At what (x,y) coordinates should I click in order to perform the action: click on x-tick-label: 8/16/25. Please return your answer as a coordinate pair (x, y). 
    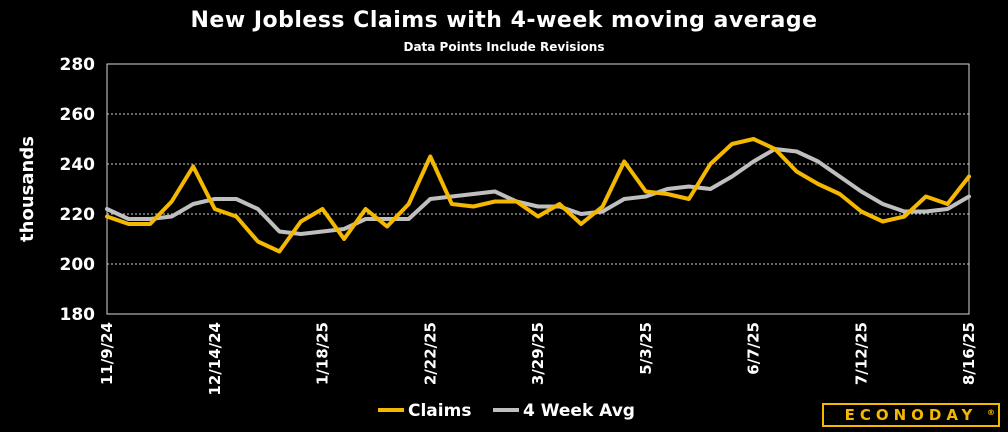
    Looking at the image, I should click on (969, 353).